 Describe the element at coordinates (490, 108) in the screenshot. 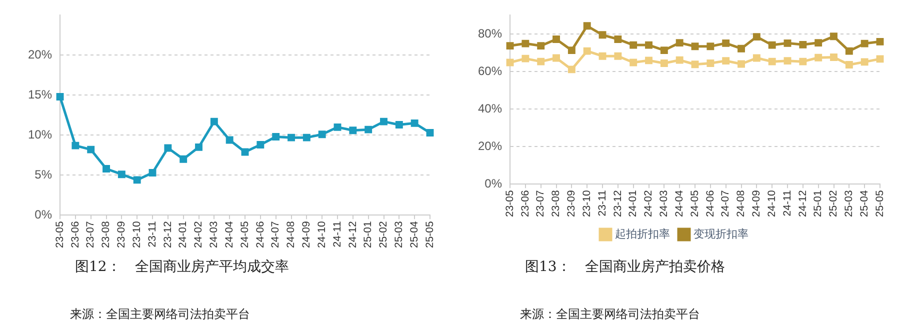

I see `y-tick-label: 40%` at that location.